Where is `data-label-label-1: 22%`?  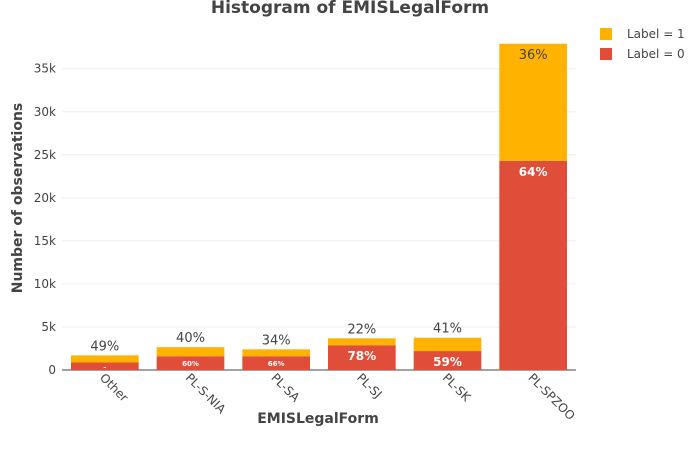
data-label-label-1: 22% is located at coordinates (361, 329).